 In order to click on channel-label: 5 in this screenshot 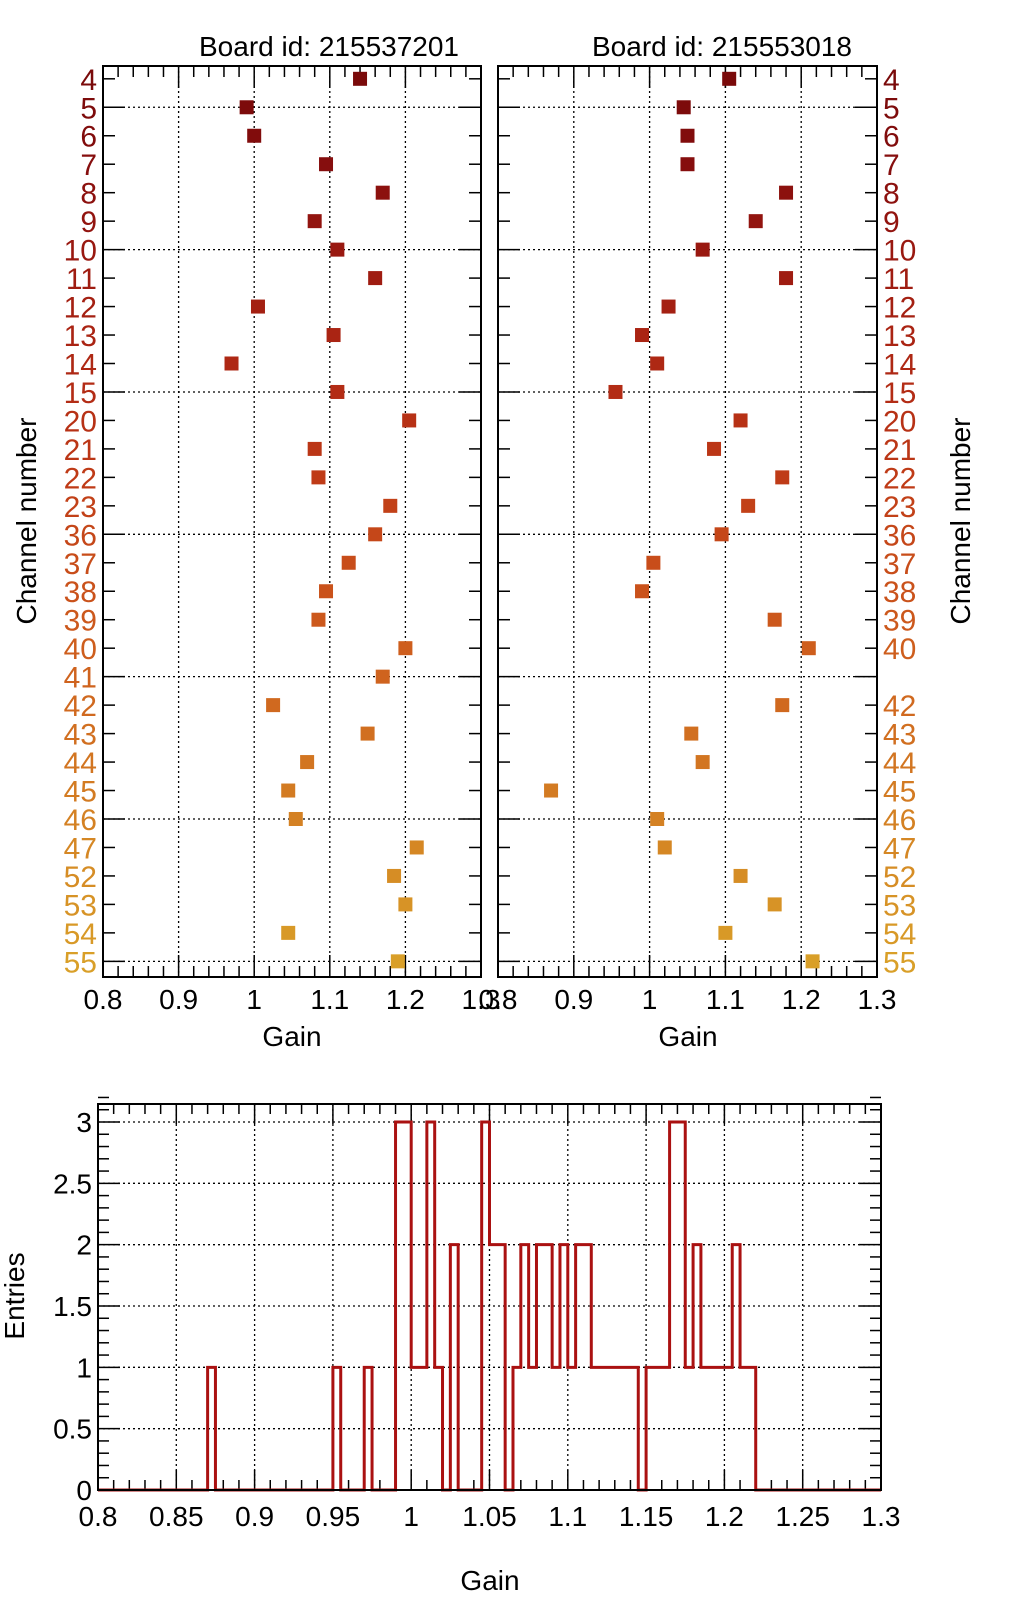, I will do `click(891, 108)`.